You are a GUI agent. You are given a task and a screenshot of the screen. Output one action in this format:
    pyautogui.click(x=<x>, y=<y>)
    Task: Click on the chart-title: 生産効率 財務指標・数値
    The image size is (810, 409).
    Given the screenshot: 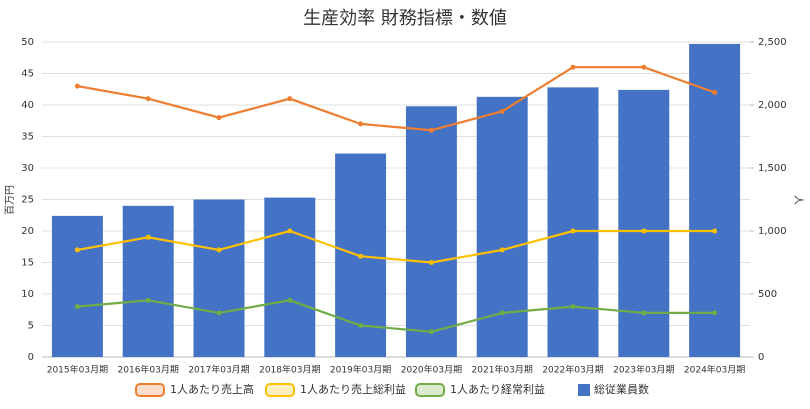 What is the action you would take?
    pyautogui.click(x=405, y=18)
    